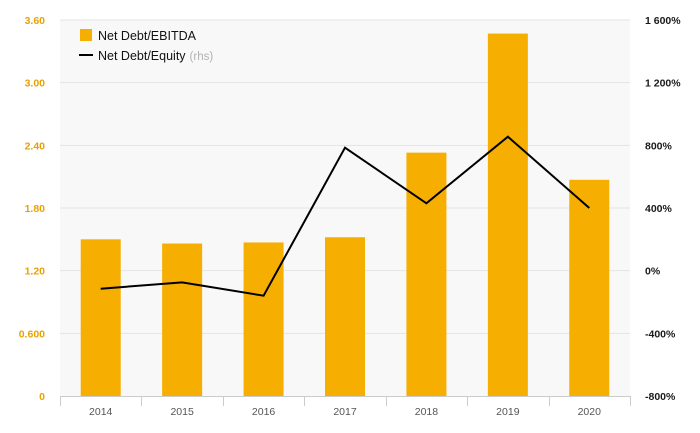  I want to click on right-tick-label: 800%, so click(659, 146).